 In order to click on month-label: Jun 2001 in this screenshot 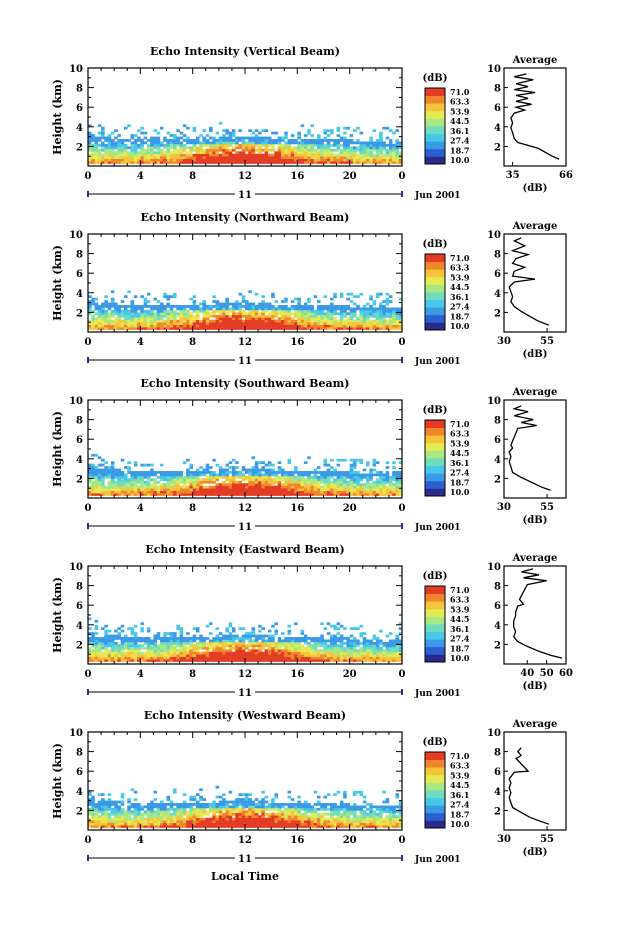, I will do `click(437, 362)`.